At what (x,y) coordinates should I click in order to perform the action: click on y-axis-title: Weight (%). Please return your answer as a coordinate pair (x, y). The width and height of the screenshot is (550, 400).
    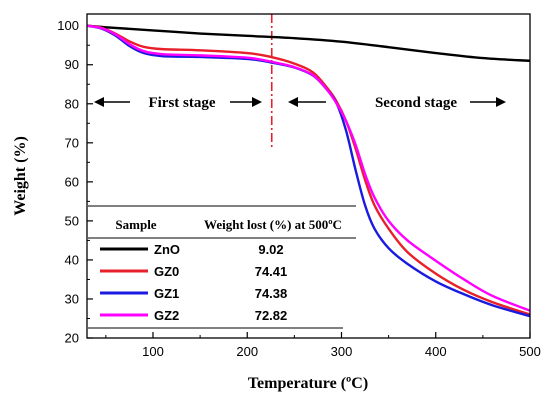
    Looking at the image, I should click on (20, 176).